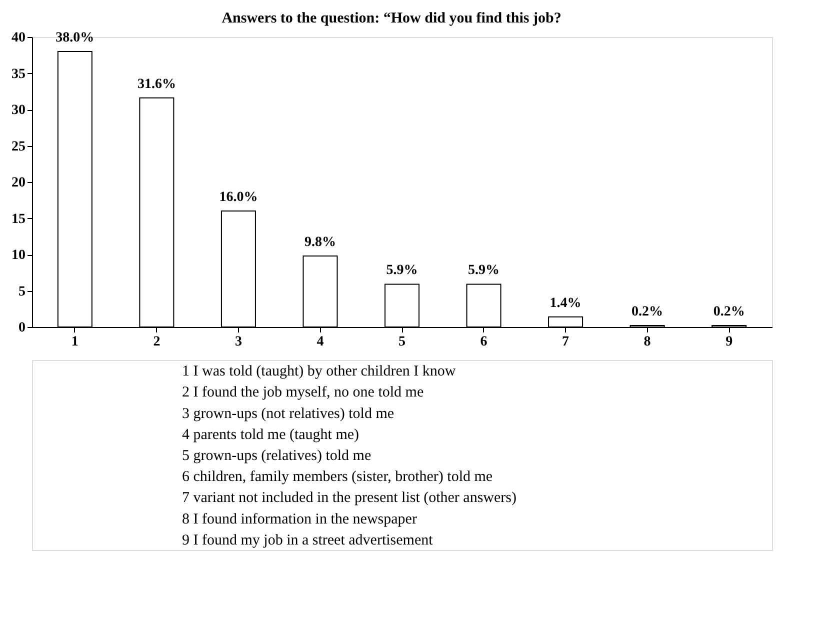  What do you see at coordinates (402, 342) in the screenshot?
I see `x-tick-label: 5` at bounding box center [402, 342].